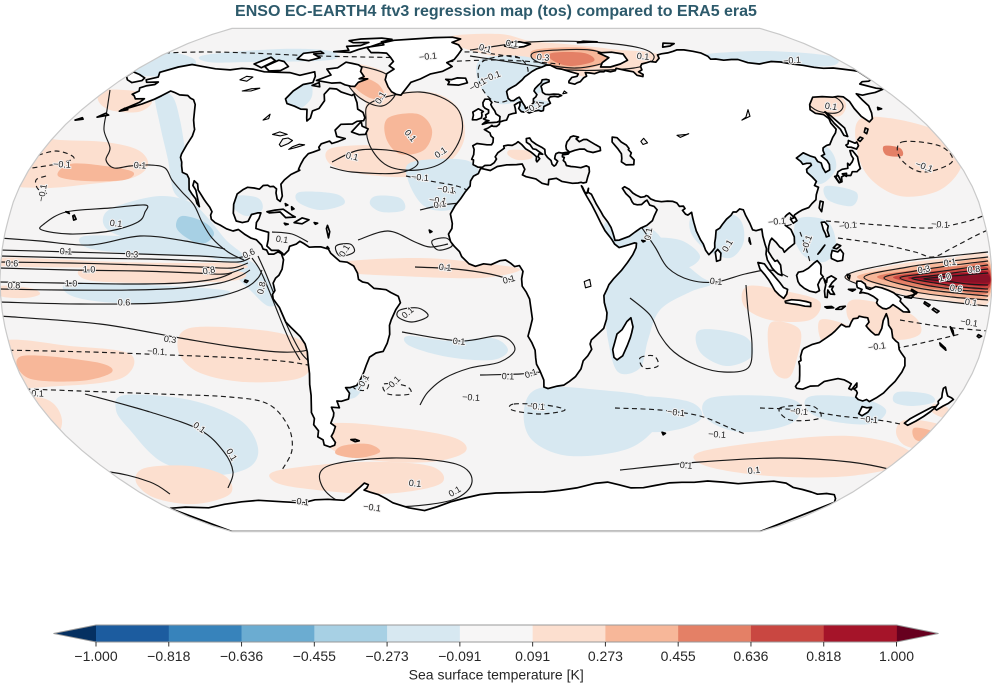  What do you see at coordinates (605, 656) in the screenshot?
I see `svg-text: 0.273` at bounding box center [605, 656].